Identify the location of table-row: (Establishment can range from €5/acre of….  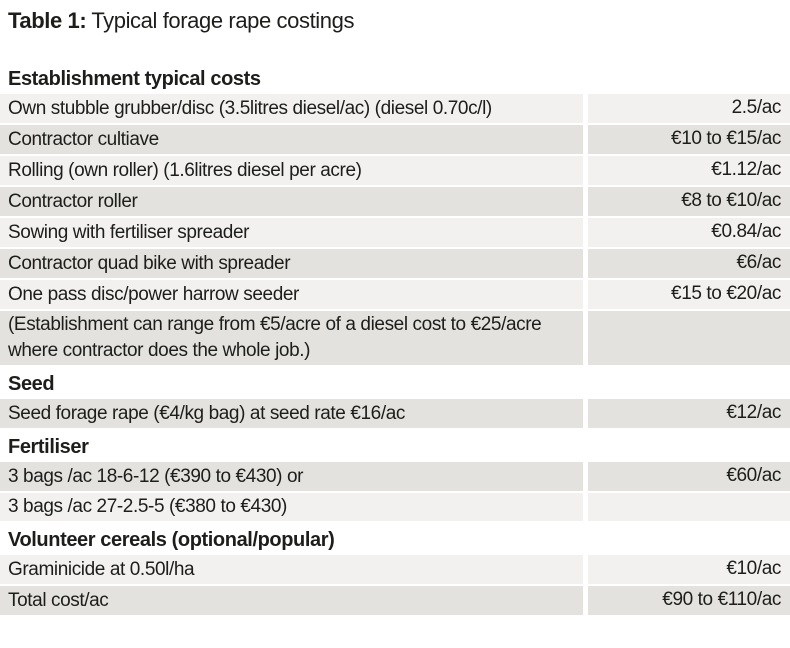
(395, 338).